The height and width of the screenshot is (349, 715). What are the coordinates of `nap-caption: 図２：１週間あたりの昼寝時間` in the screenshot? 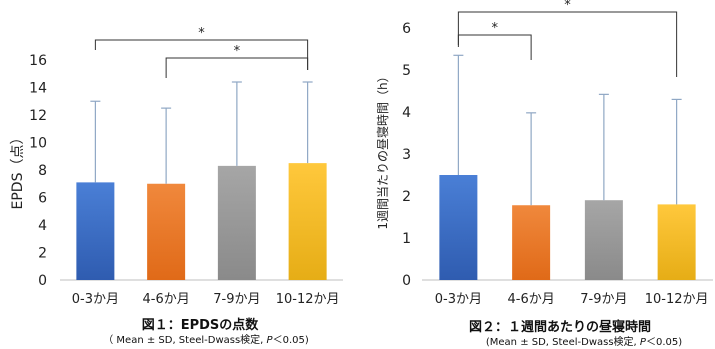 It's located at (560, 327).